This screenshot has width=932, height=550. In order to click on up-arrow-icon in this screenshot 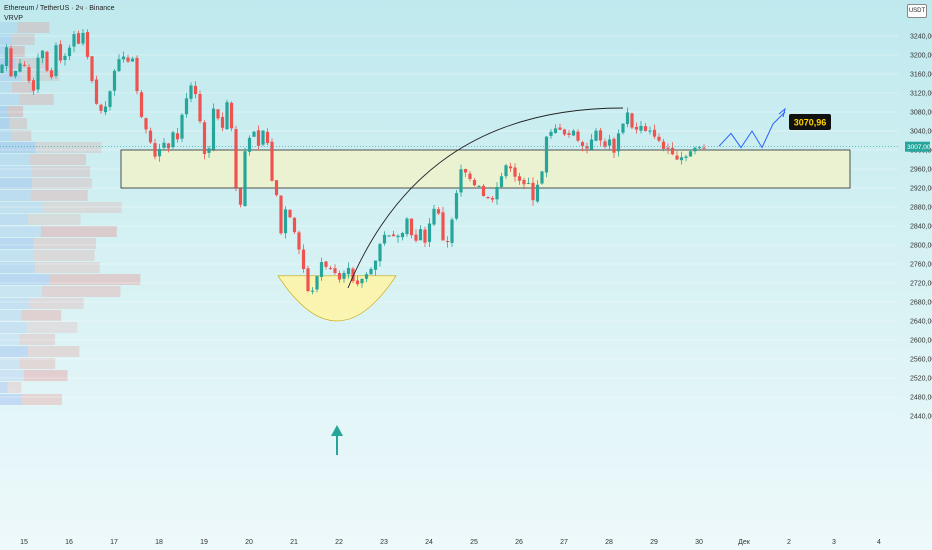, I will do `click(337, 440)`.